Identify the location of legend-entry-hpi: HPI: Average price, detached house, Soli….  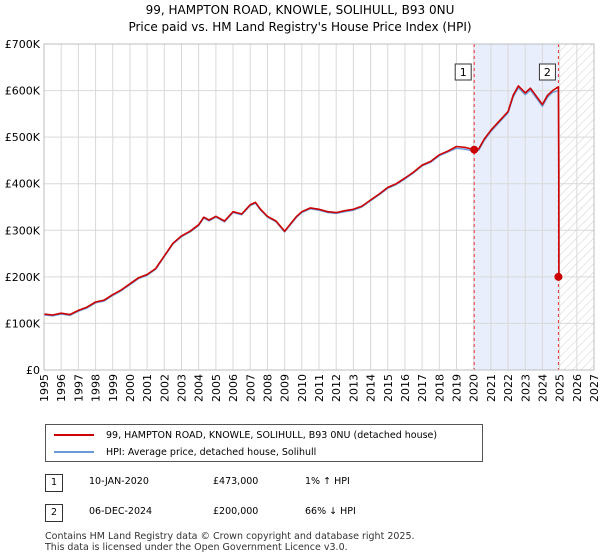
(185, 452).